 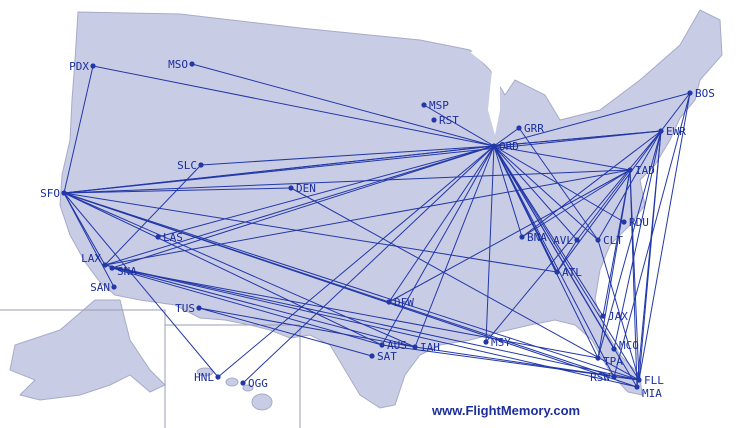 I want to click on airport-label-jax: JAX, so click(x=618, y=316).